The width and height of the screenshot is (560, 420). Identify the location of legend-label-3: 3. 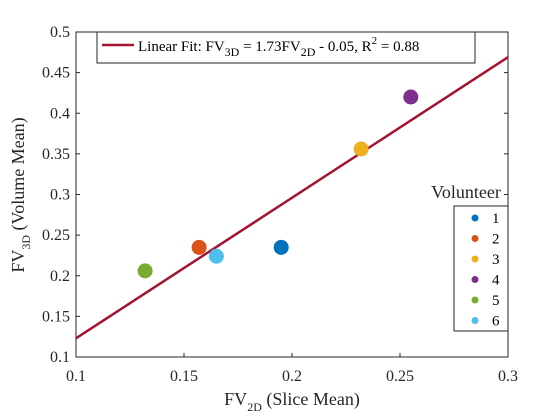
(496, 260).